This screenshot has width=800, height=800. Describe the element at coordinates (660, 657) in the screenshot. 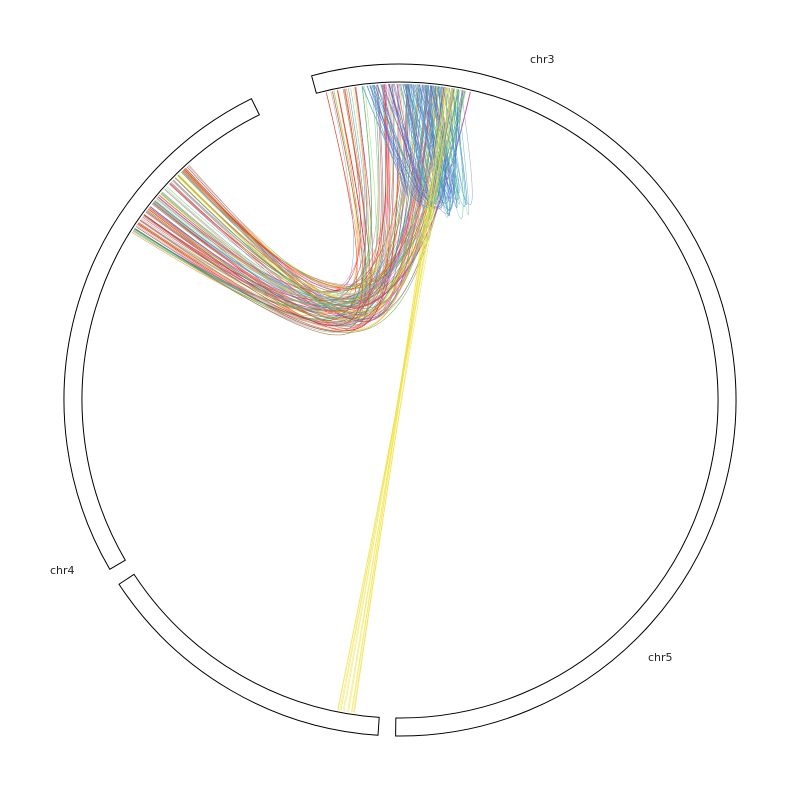

I see `chromosome-label-chr5: chr5` at that location.